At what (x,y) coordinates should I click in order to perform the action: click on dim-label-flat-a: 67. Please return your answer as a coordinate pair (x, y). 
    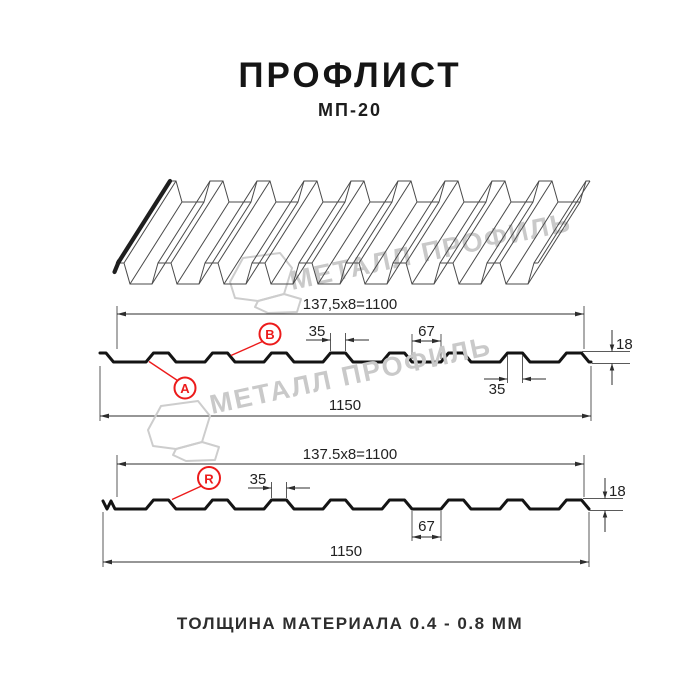
    Looking at the image, I should click on (426, 331).